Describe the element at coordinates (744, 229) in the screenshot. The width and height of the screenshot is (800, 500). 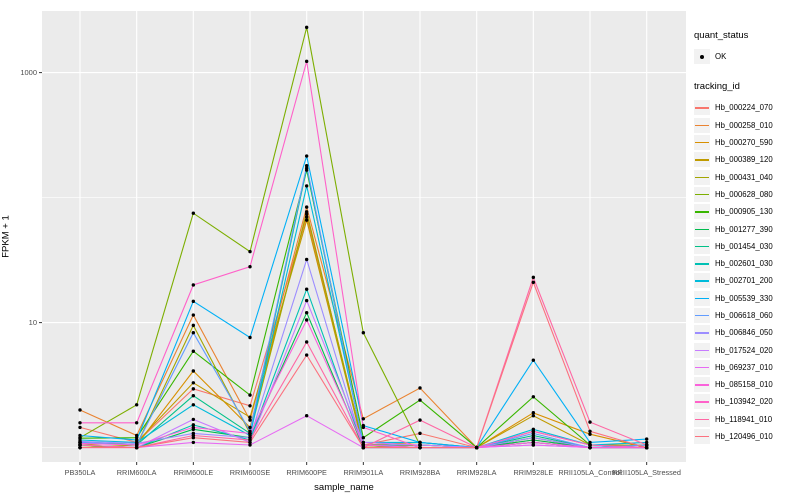
I see `legend-item-label: Hb_001277_390` at that location.